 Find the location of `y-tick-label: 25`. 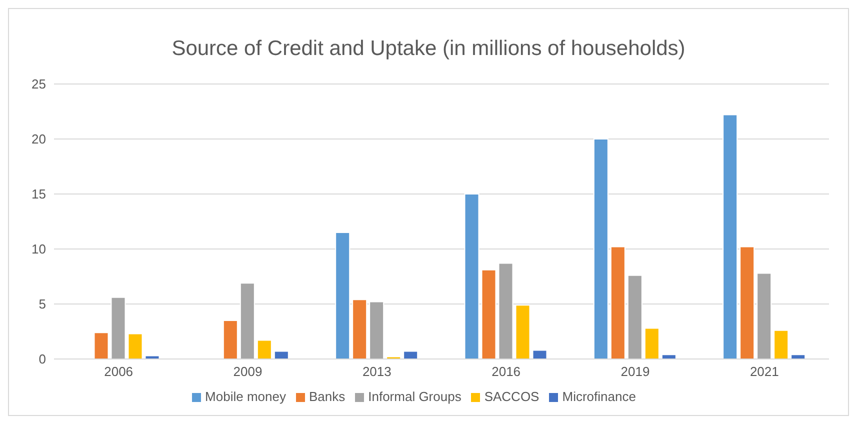

y-tick-label: 25 is located at coordinates (39, 84).